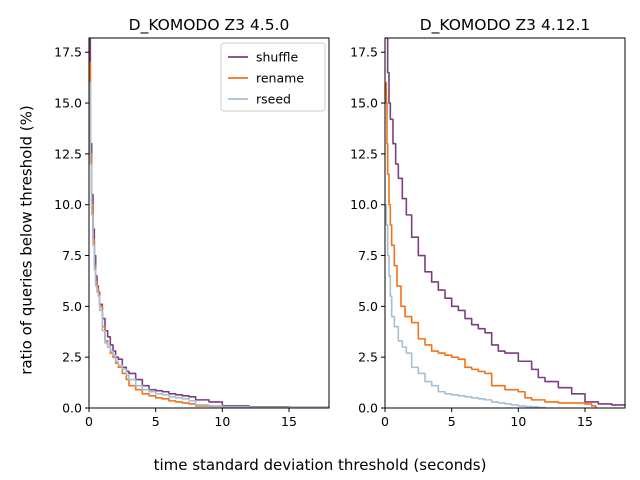 This screenshot has height=480, width=640. What do you see at coordinates (273, 99) in the screenshot?
I see `legend-label-rseed: rseed` at bounding box center [273, 99].